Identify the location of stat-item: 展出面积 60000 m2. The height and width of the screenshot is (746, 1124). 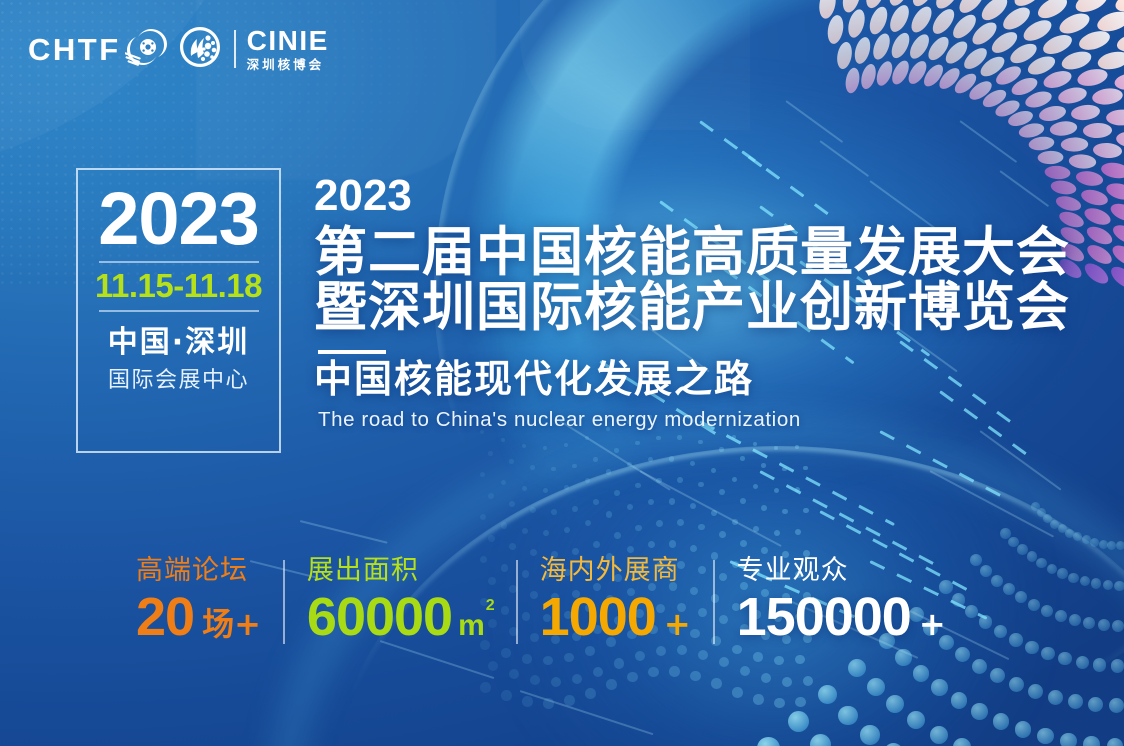
(399, 601).